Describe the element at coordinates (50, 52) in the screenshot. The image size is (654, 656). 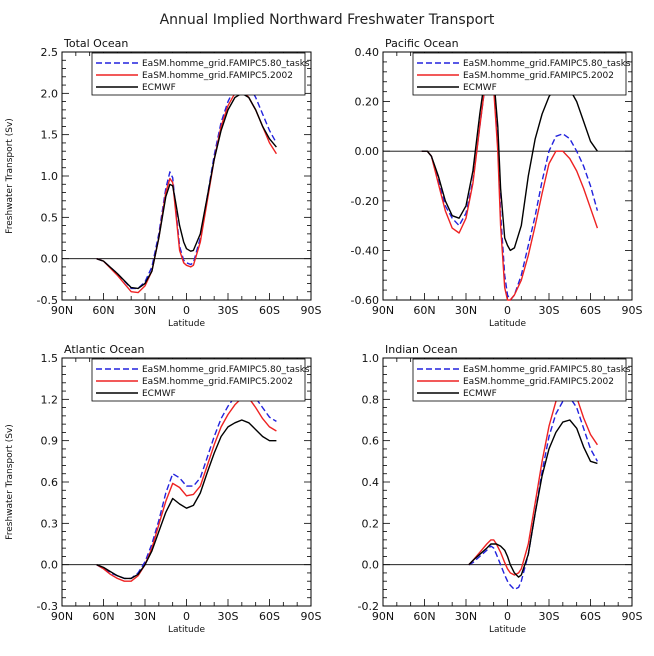
I see `y-tick-label: 2.5` at that location.